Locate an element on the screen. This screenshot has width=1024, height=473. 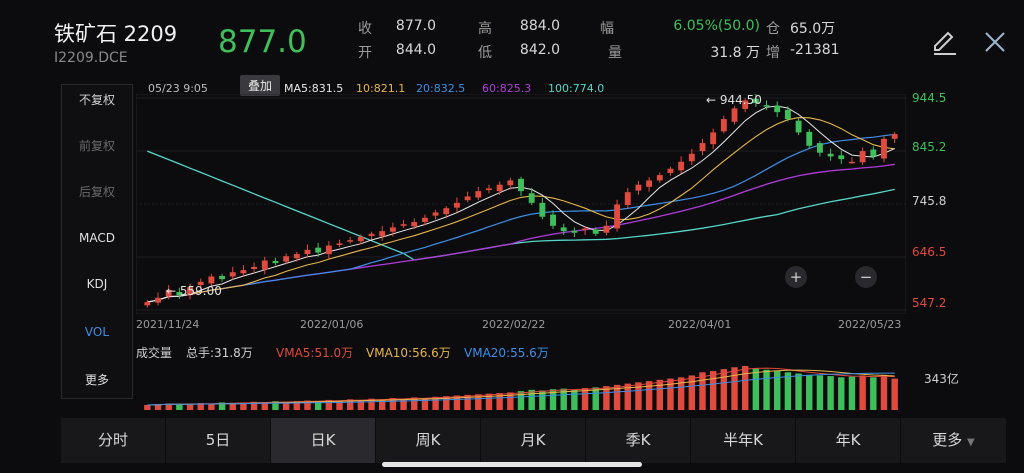
tab-more-label: 更多 is located at coordinates (947, 440).